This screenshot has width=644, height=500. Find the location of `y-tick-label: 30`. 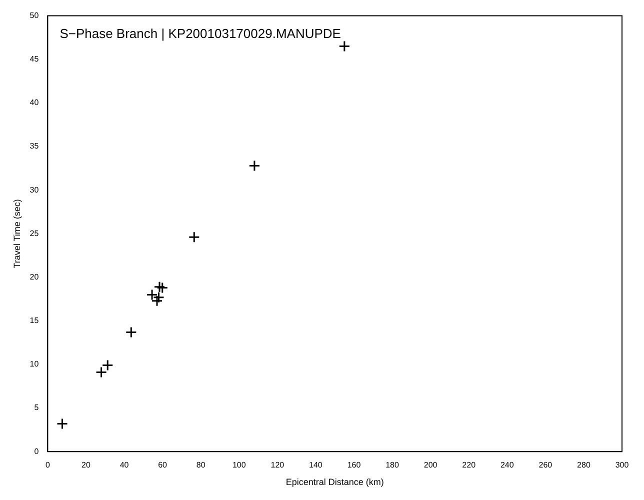

y-tick-label: 30 is located at coordinates (35, 189).